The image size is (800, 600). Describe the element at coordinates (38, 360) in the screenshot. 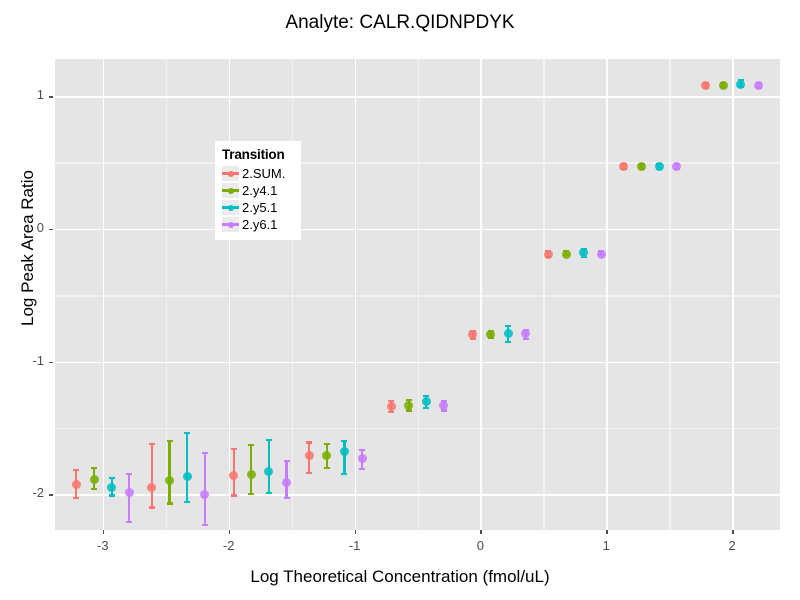

I see `y-axis-tick-label: -1` at that location.